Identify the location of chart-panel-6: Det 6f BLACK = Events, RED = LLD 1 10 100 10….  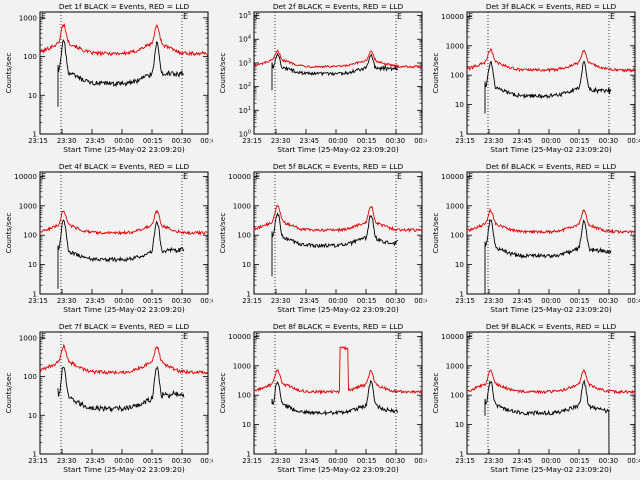
(535, 238).